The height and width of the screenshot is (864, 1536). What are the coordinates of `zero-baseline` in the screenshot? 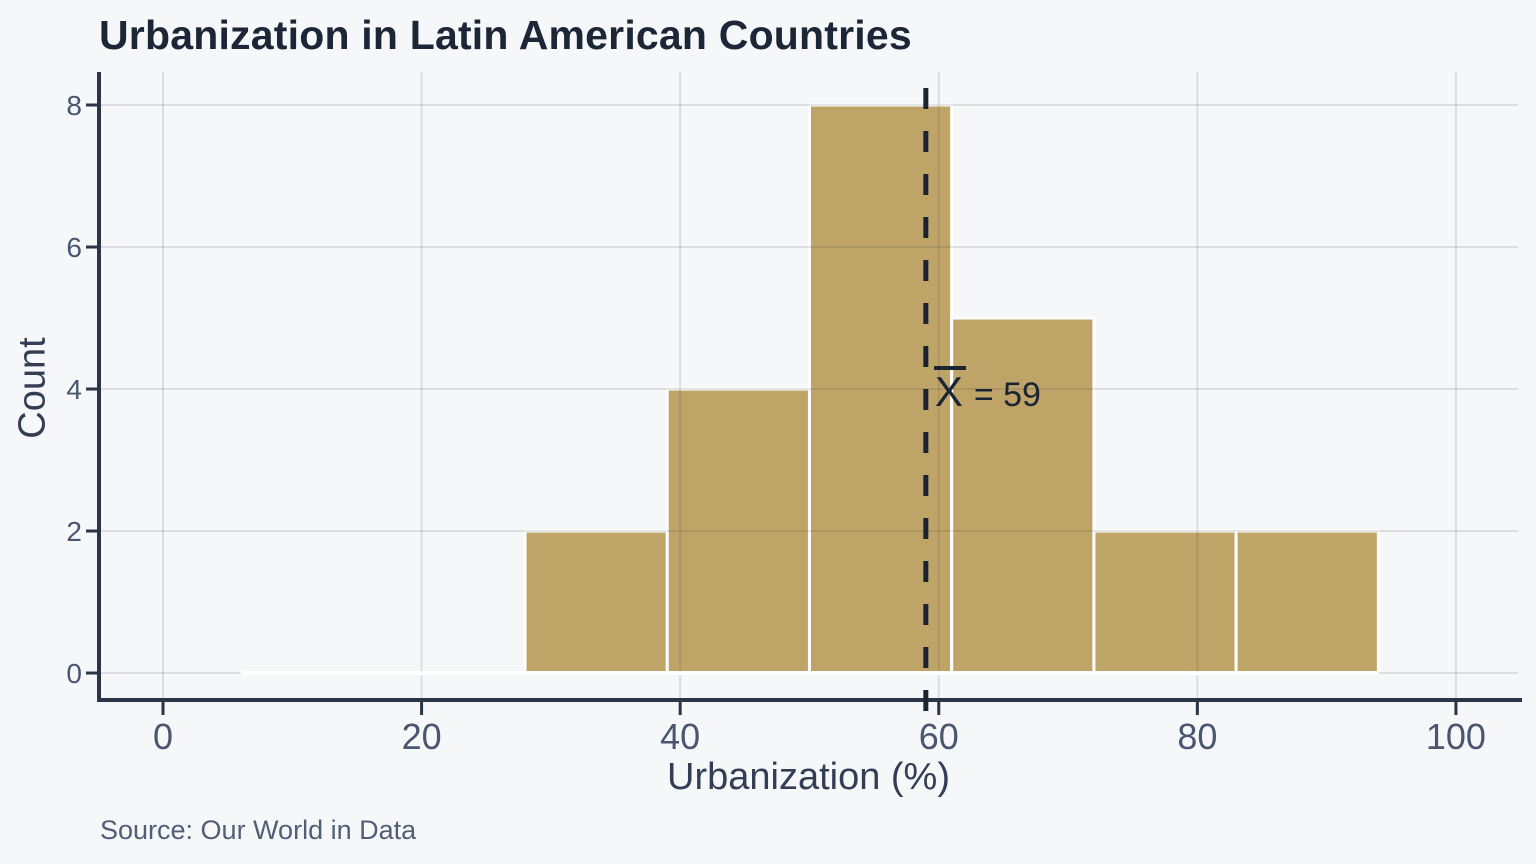 It's located at (809, 673).